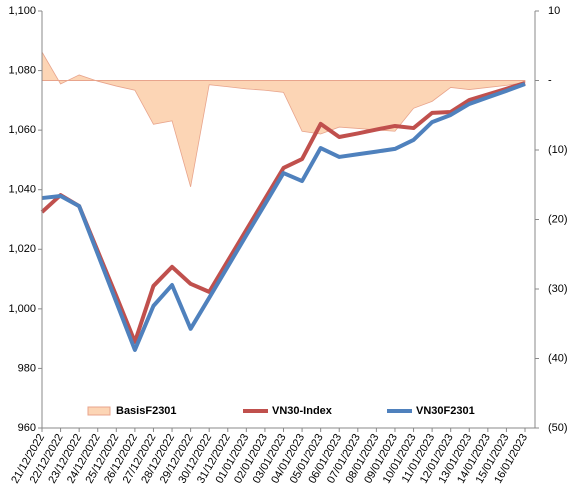 The image size is (572, 499). Describe the element at coordinates (558, 428) in the screenshot. I see `y2-tick-label: (50)` at that location.